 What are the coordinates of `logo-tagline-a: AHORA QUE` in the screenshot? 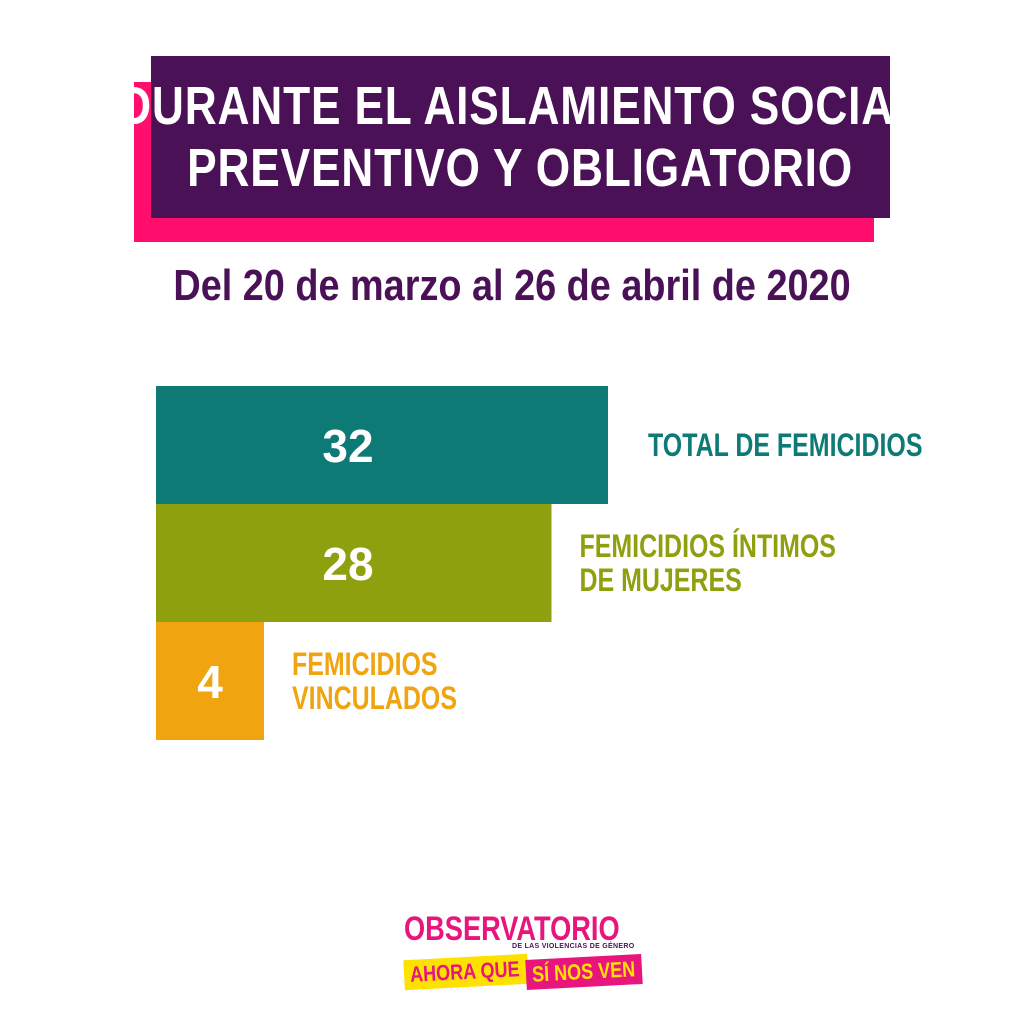 It's located at (465, 971).